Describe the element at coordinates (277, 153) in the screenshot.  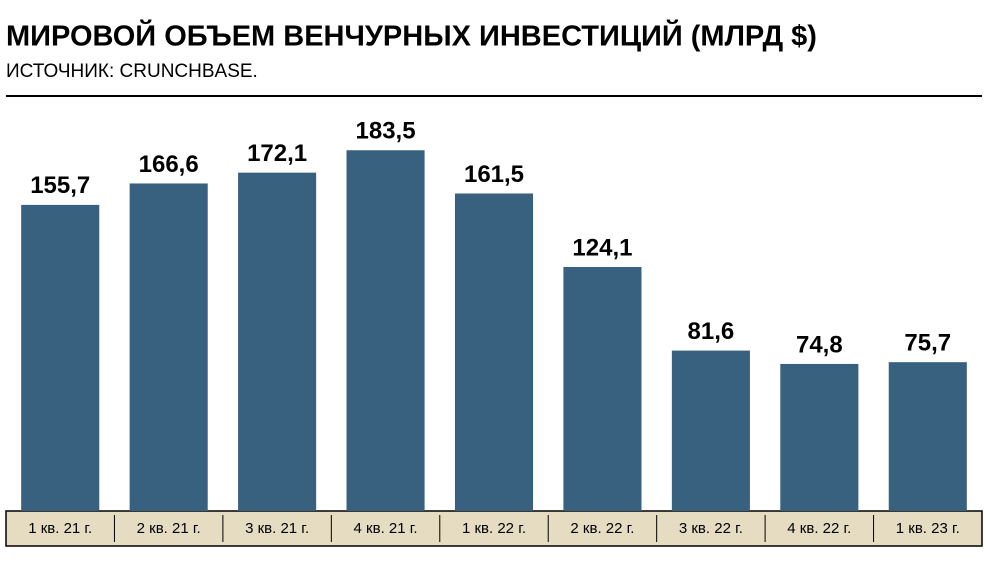
I see `value-label: 172,1` at that location.